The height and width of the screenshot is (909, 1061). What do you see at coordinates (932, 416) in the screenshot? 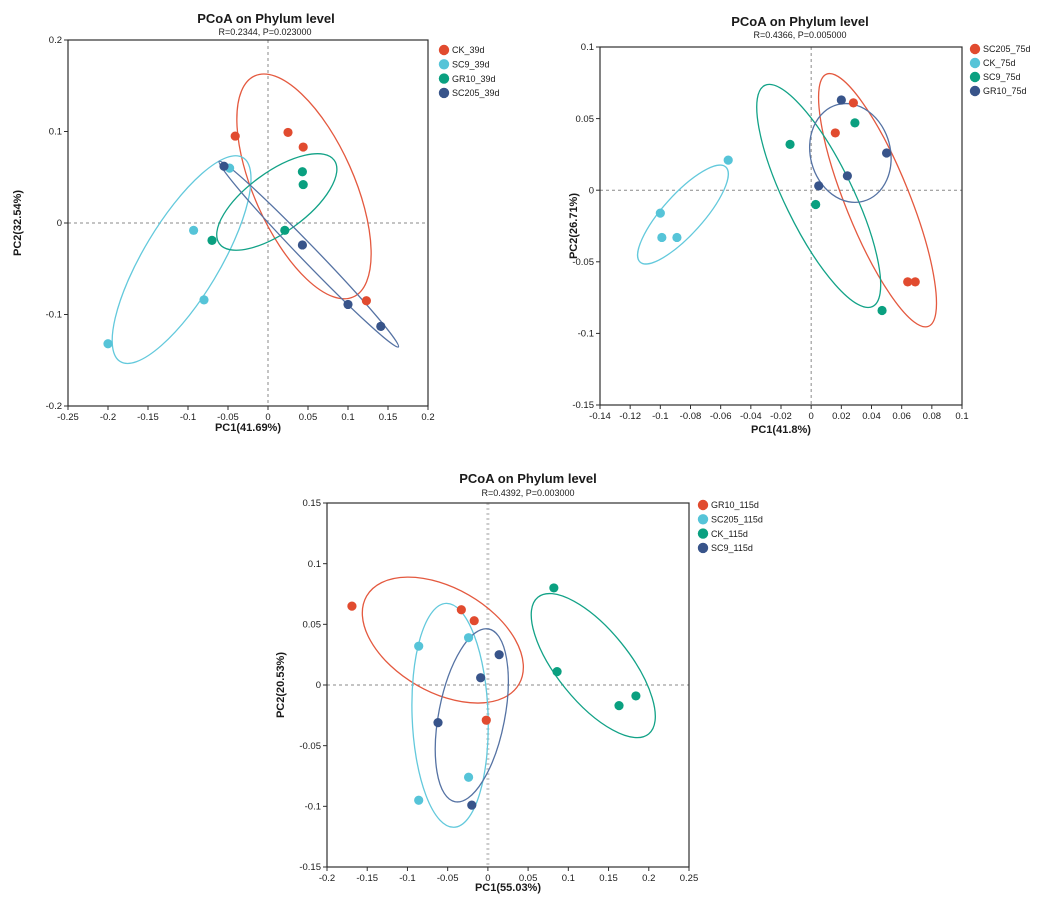
I see `x-axis-tick-label: 0.08` at bounding box center [932, 416].